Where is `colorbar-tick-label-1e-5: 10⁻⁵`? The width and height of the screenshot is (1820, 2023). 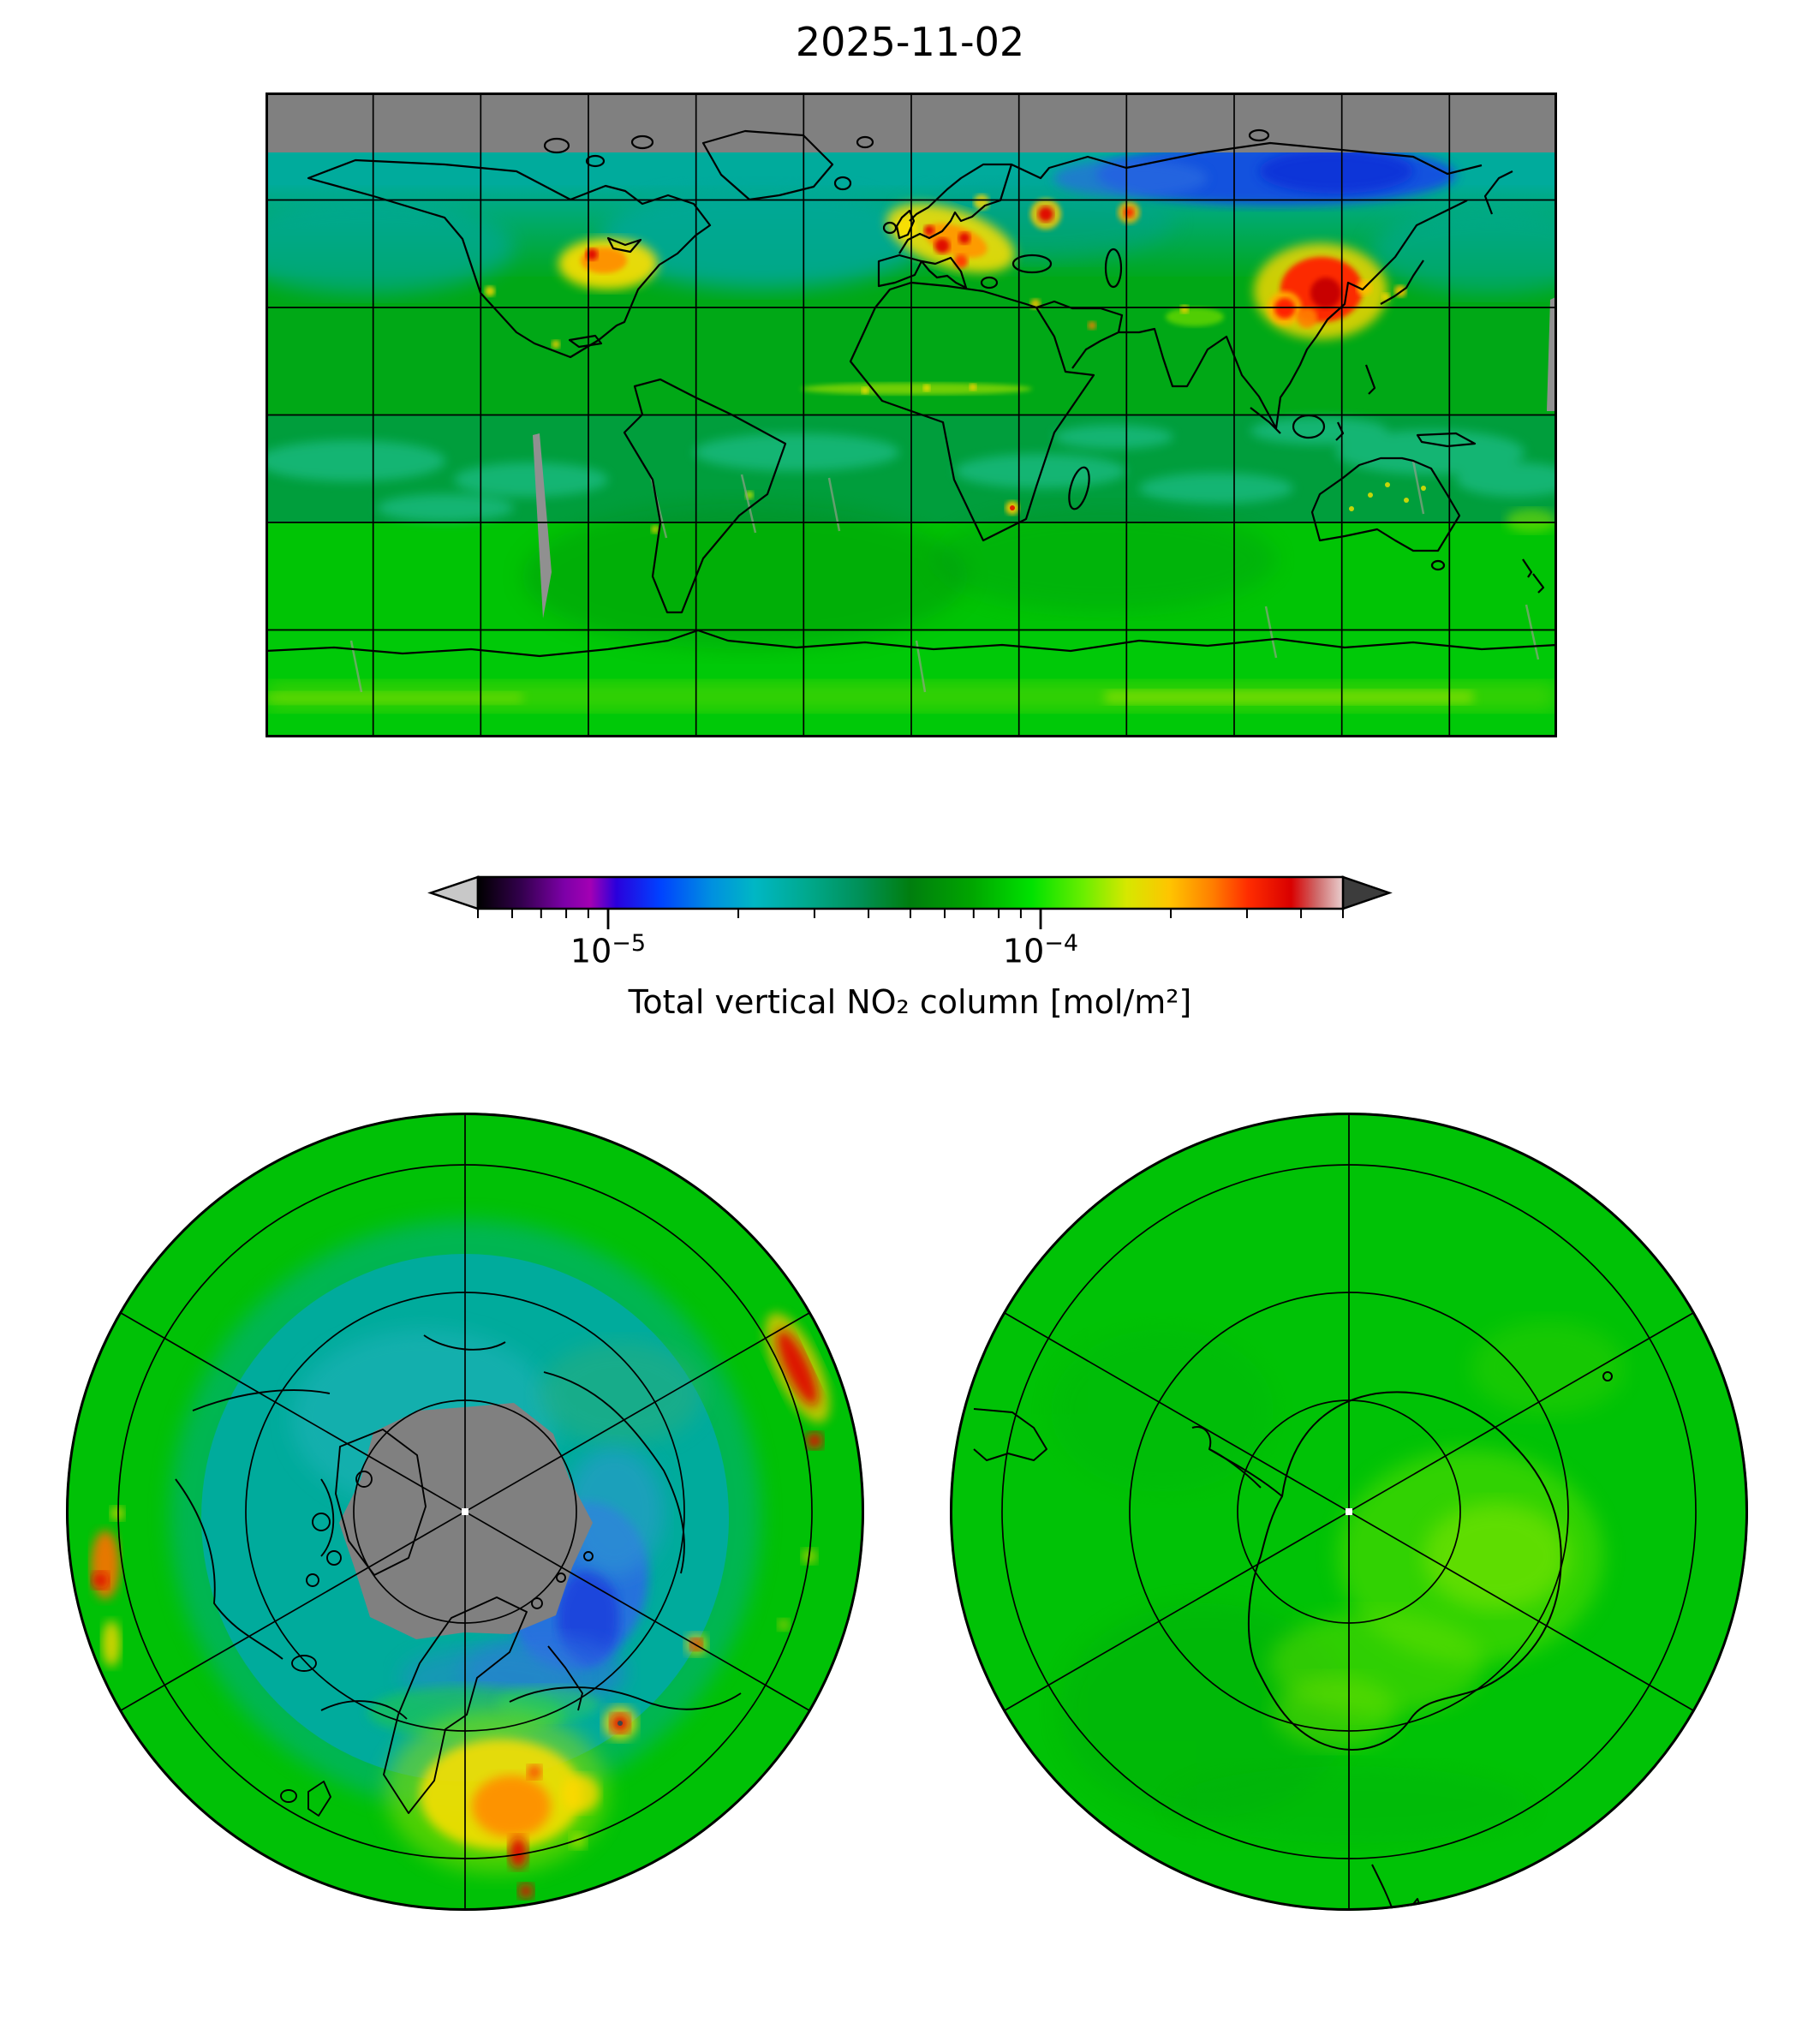 colorbar-tick-label-1e-5: 10⁻⁵ is located at coordinates (608, 950).